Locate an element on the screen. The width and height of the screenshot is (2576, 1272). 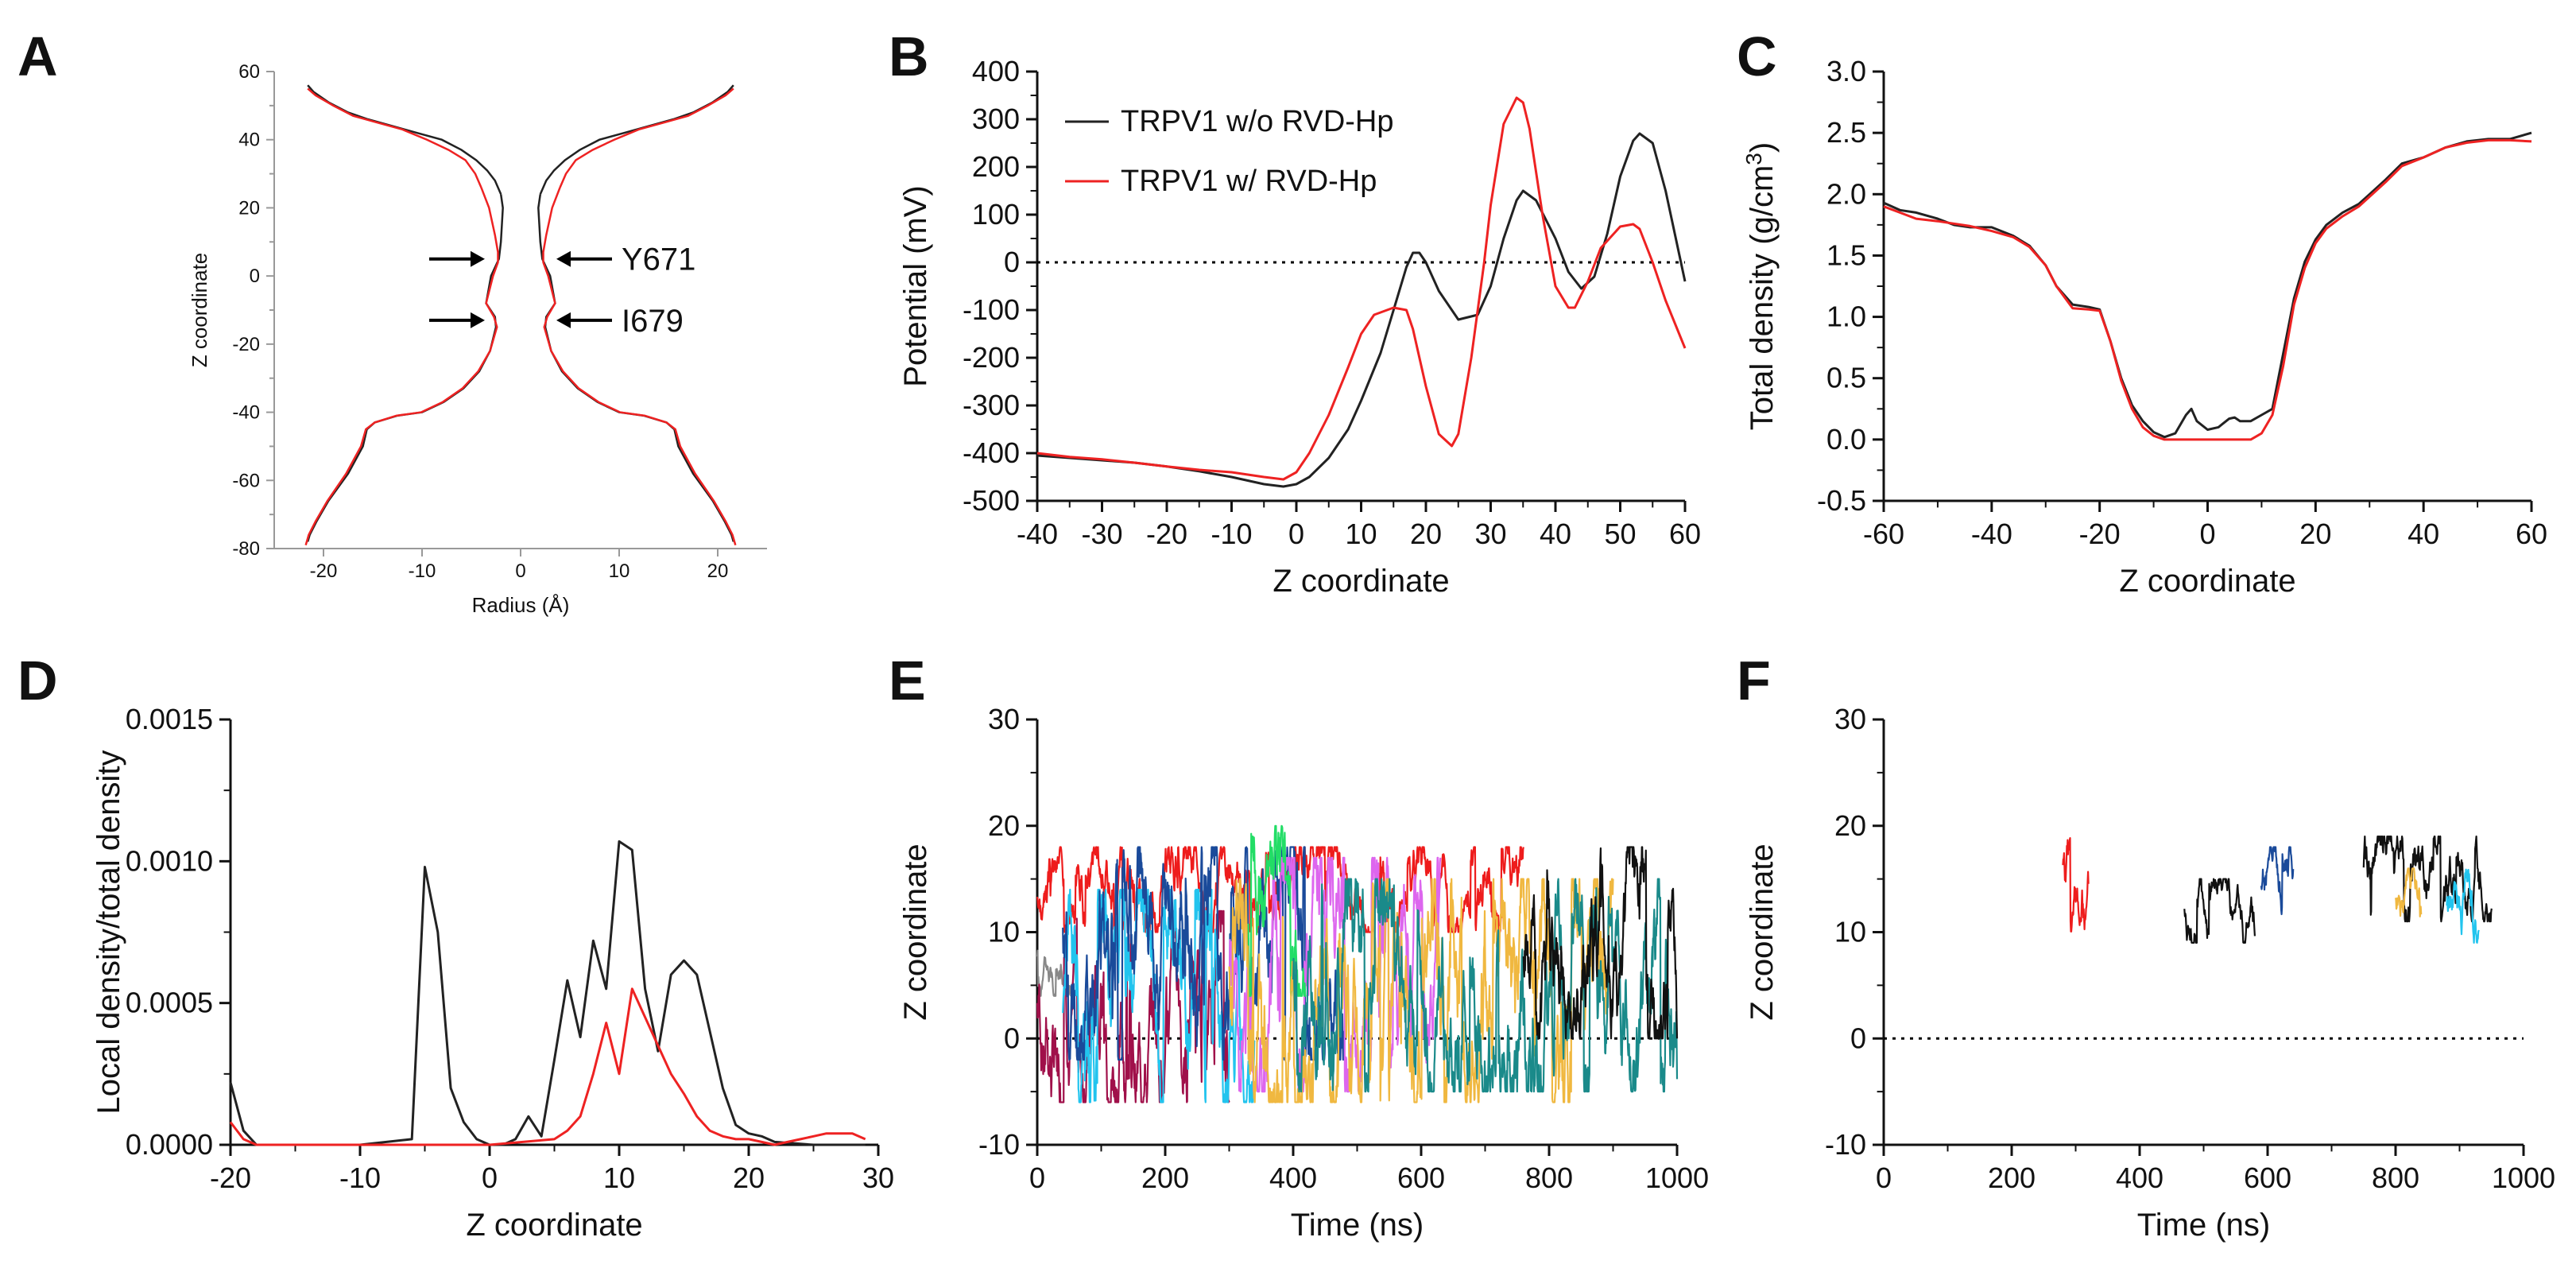
arrow-right-head is located at coordinates (563, 320).